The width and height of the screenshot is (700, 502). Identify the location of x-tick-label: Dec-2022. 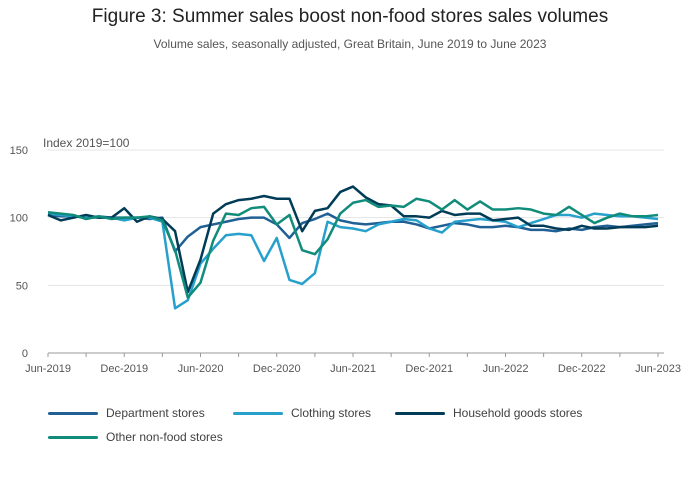
(582, 369).